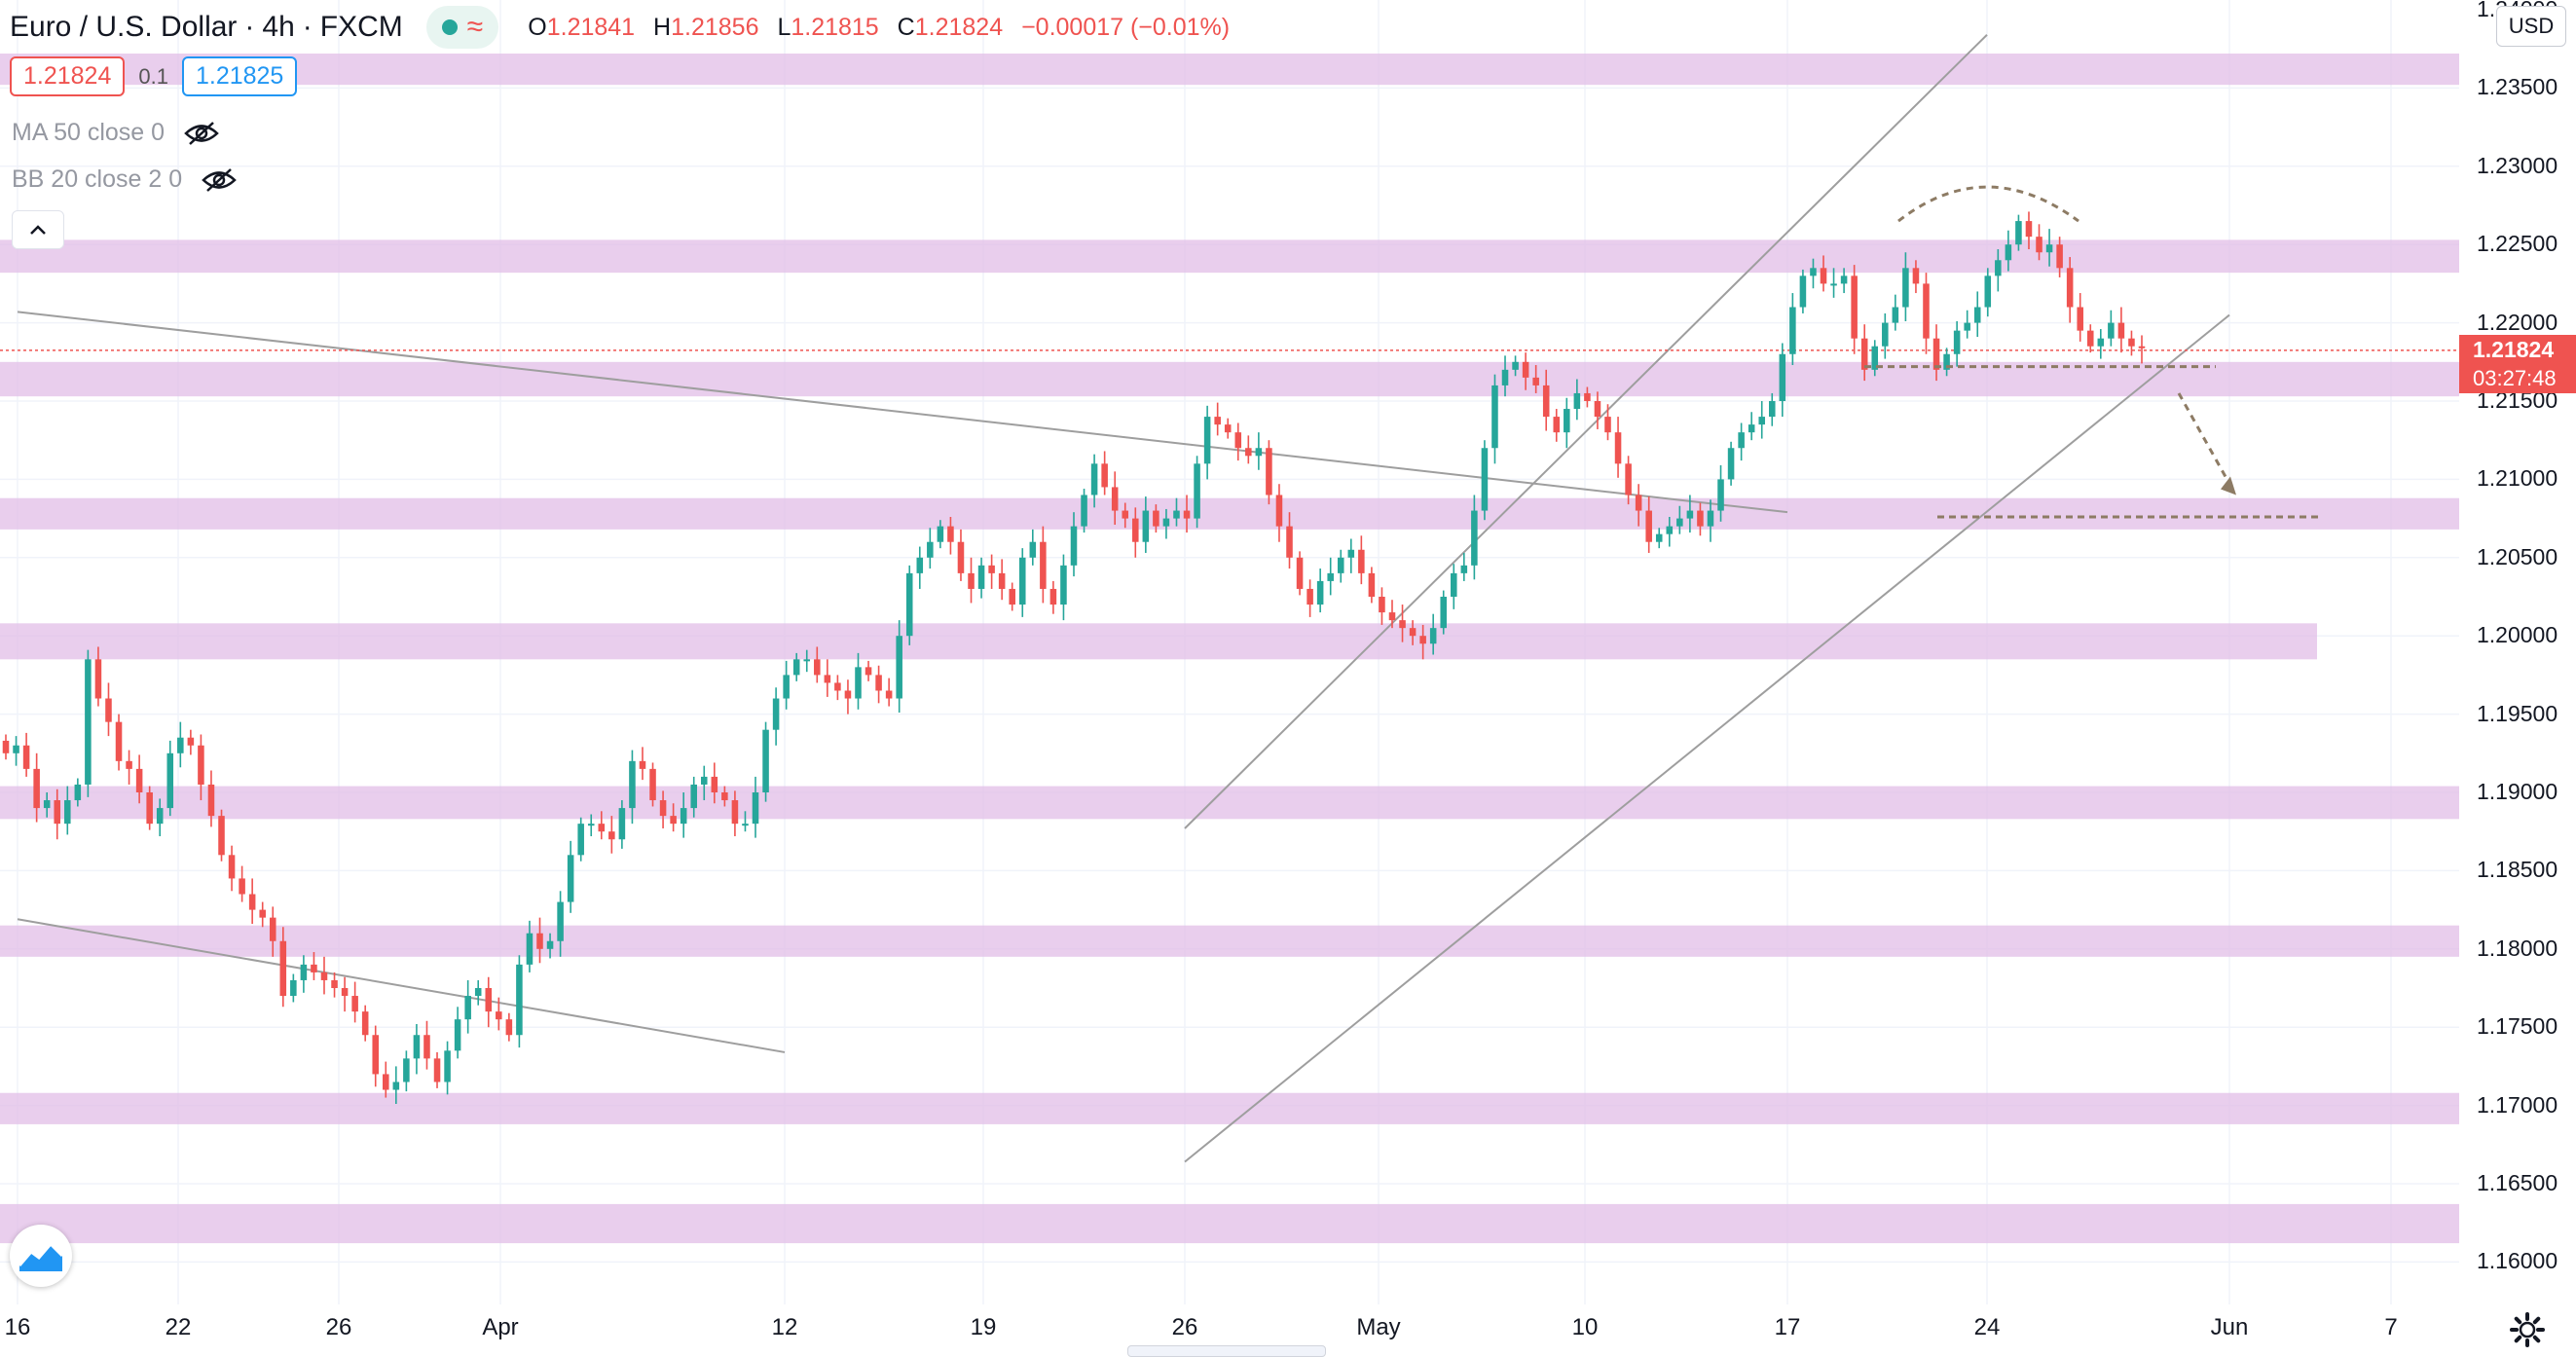  What do you see at coordinates (38, 230) in the screenshot?
I see `collapse-legend-button` at bounding box center [38, 230].